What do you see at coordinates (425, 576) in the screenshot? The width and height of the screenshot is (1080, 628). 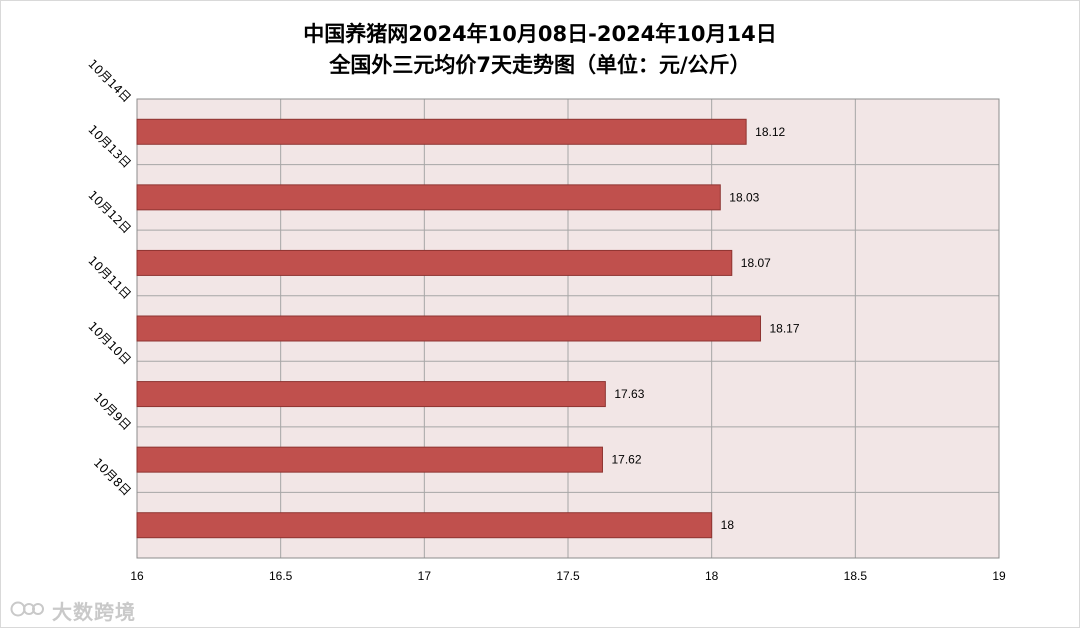 I see `x-tick-label: 17` at bounding box center [425, 576].